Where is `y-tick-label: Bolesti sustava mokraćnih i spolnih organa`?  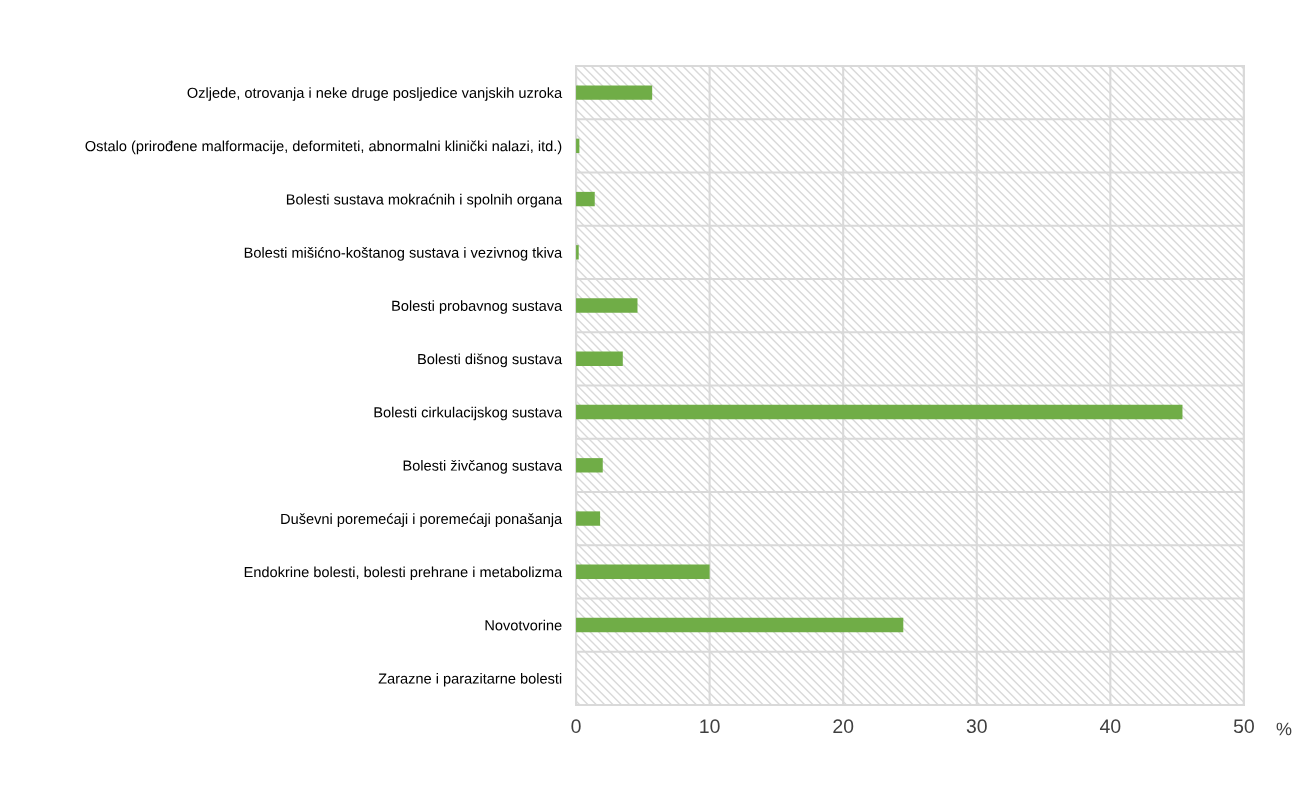 y-tick-label: Bolesti sustava mokraćnih i spolnih organa is located at coordinates (424, 200).